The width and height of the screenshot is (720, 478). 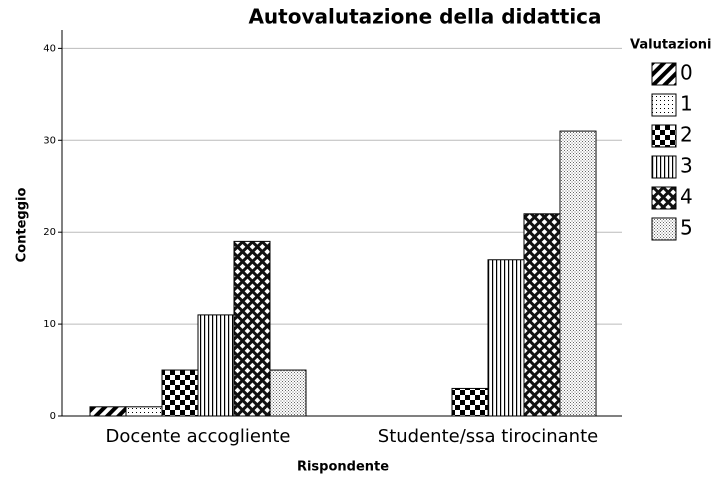 What do you see at coordinates (49, 232) in the screenshot?
I see `y-tick-label: 20` at bounding box center [49, 232].